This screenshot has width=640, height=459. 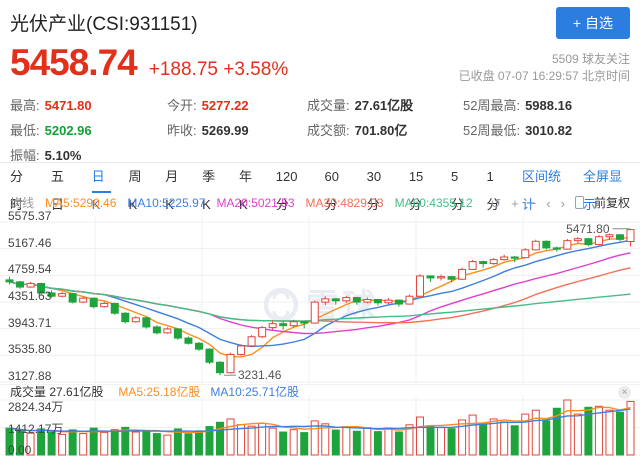 What do you see at coordinates (218, 69) in the screenshot?
I see `price-change: +188.75 +3.58%` at bounding box center [218, 69].